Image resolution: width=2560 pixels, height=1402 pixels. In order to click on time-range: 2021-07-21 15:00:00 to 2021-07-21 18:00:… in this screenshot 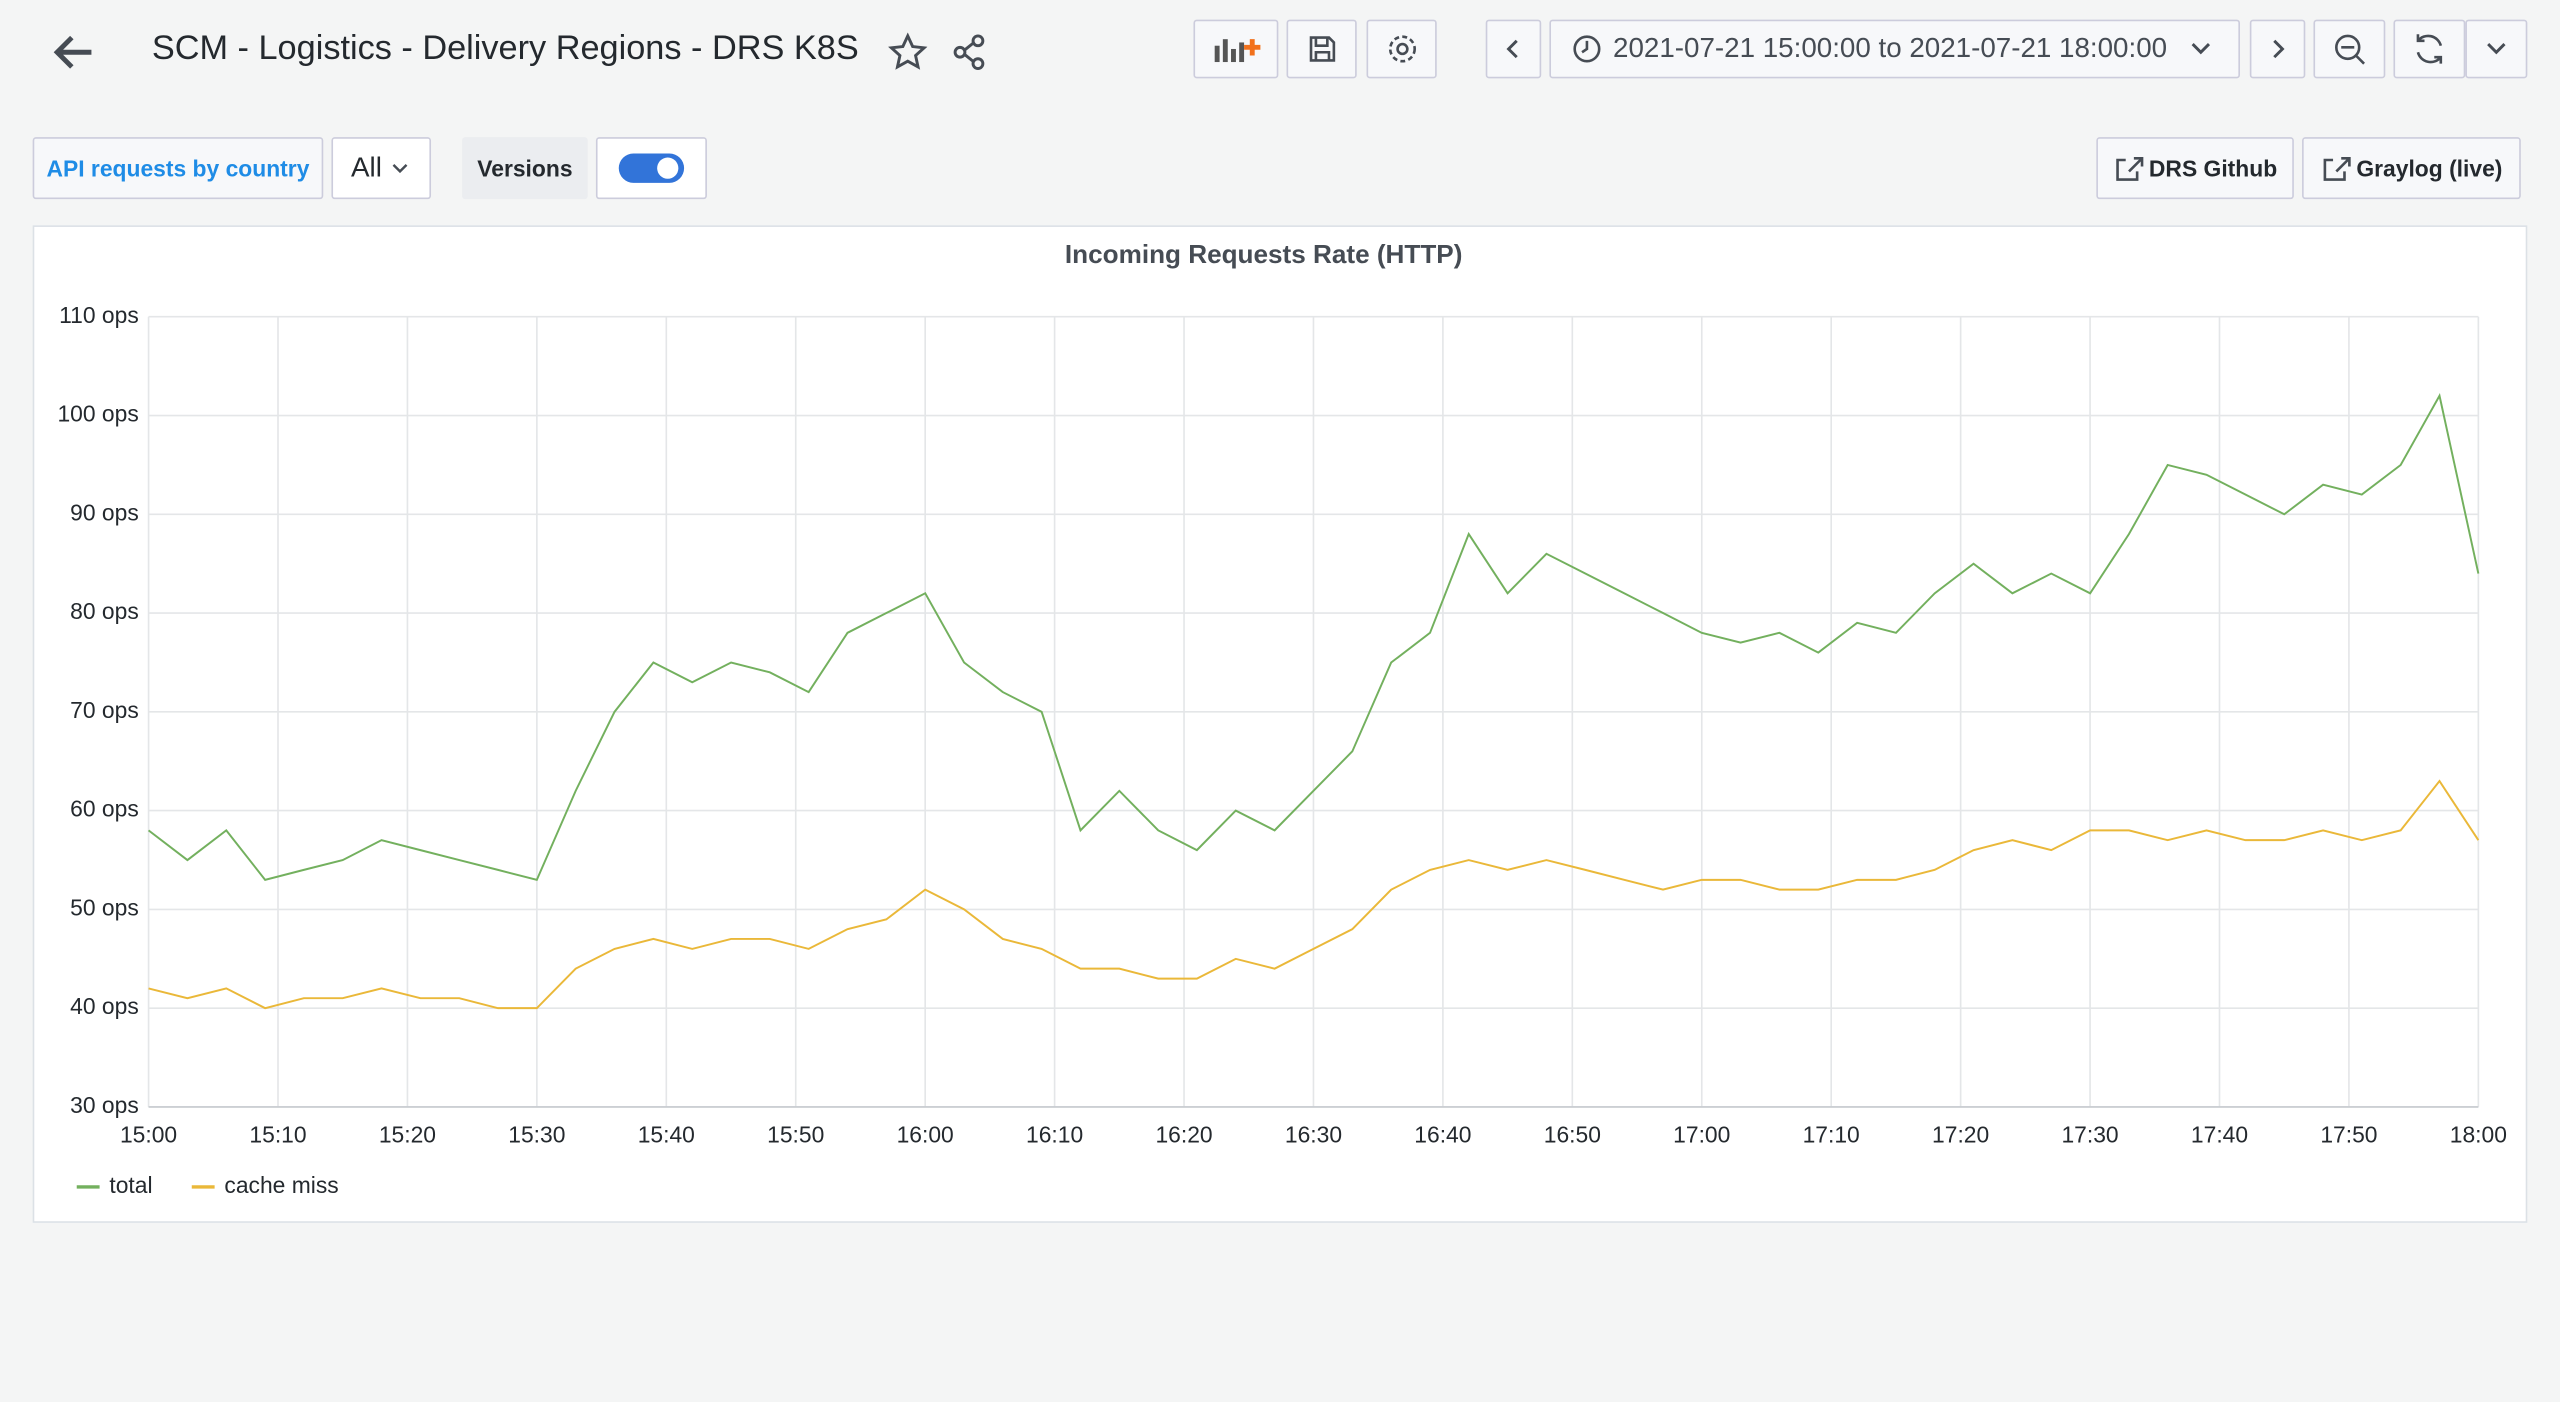, I will do `click(1890, 48)`.